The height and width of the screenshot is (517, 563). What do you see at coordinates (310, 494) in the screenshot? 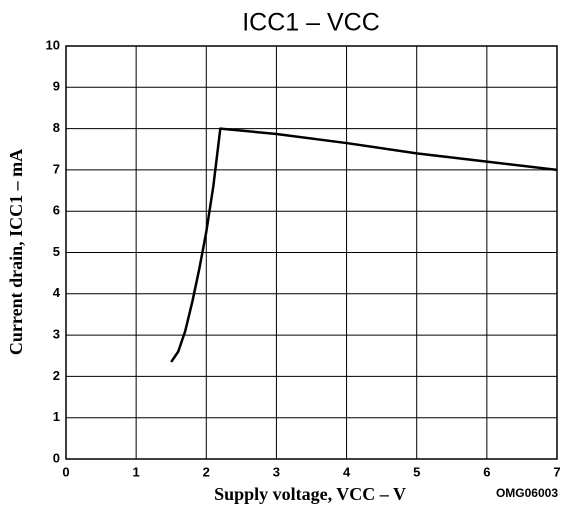
I see `x-axis-label: Supply voltage, VCC – V` at bounding box center [310, 494].